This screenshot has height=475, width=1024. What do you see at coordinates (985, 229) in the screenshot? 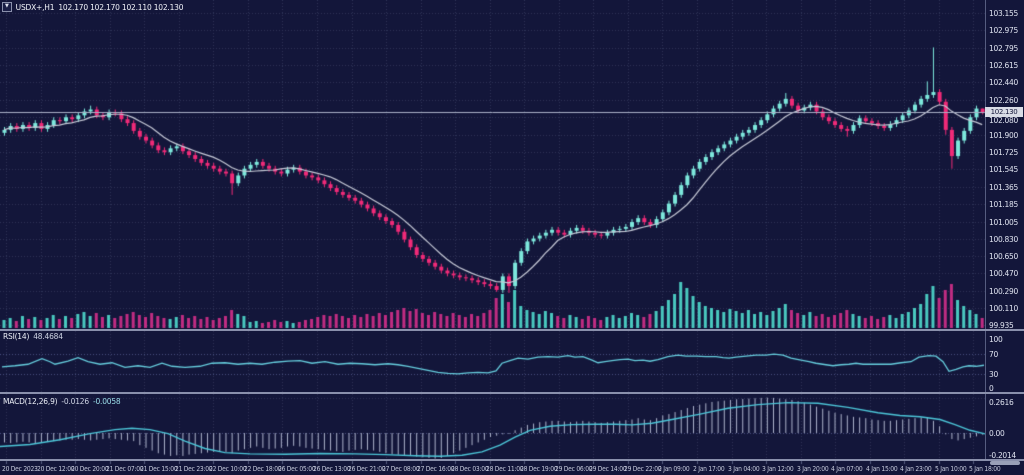
I see `axis-separator` at bounding box center [985, 229].